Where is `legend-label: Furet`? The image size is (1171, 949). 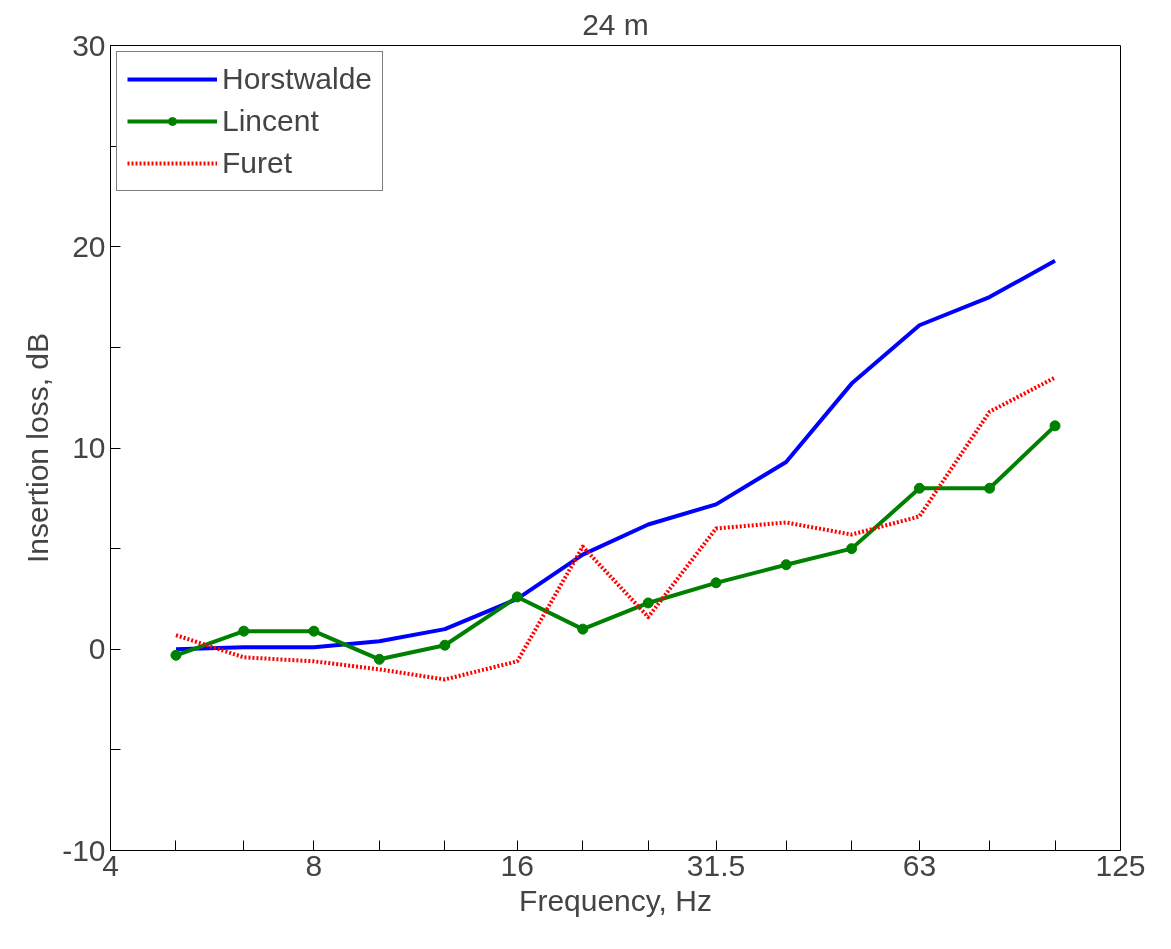 legend-label: Furet is located at coordinates (257, 163).